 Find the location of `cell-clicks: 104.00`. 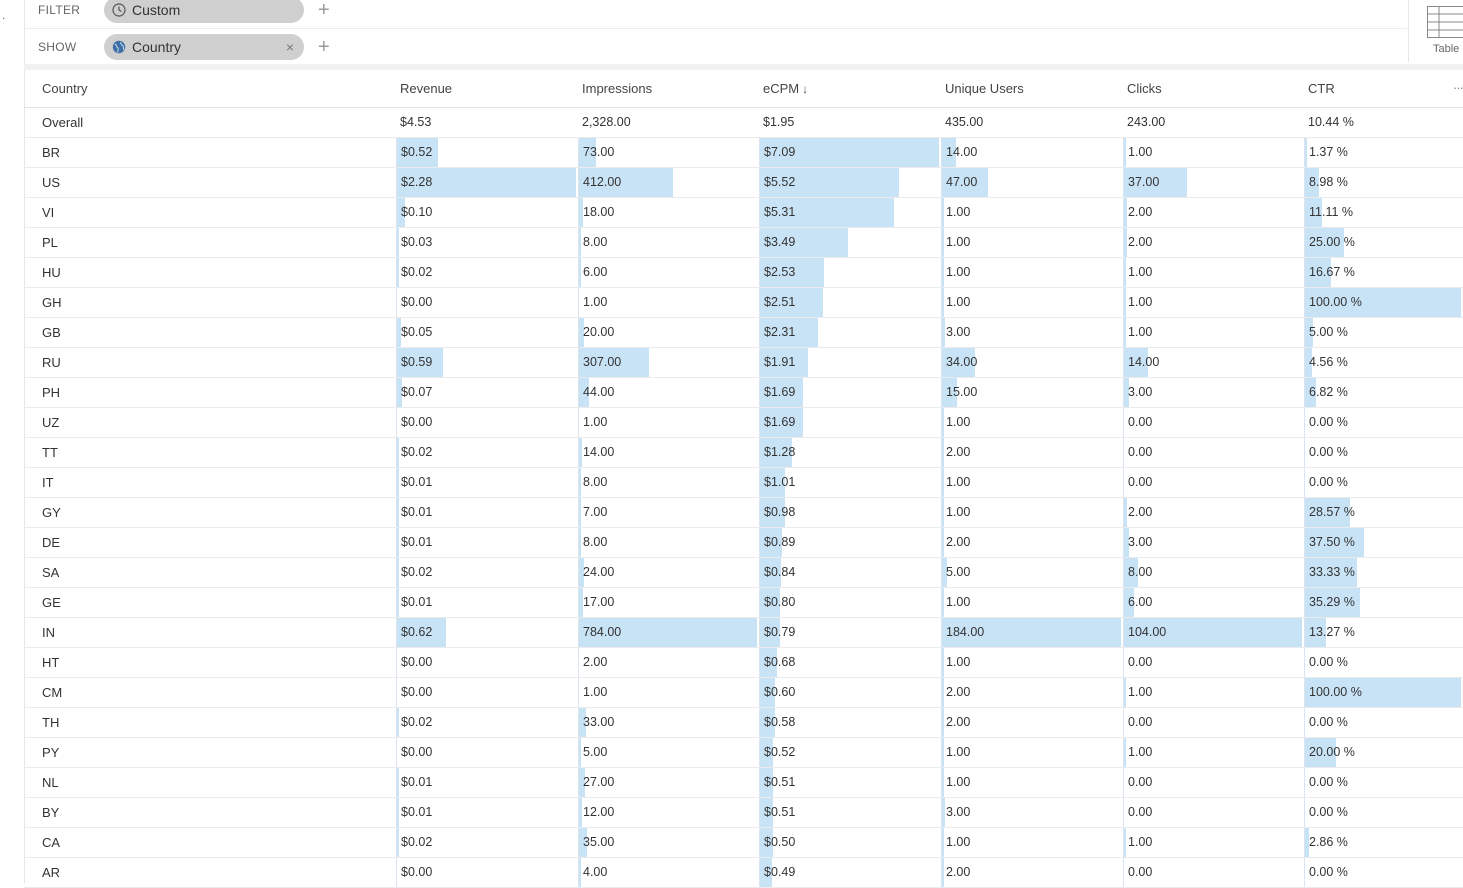

cell-clicks: 104.00 is located at coordinates (1213, 632).